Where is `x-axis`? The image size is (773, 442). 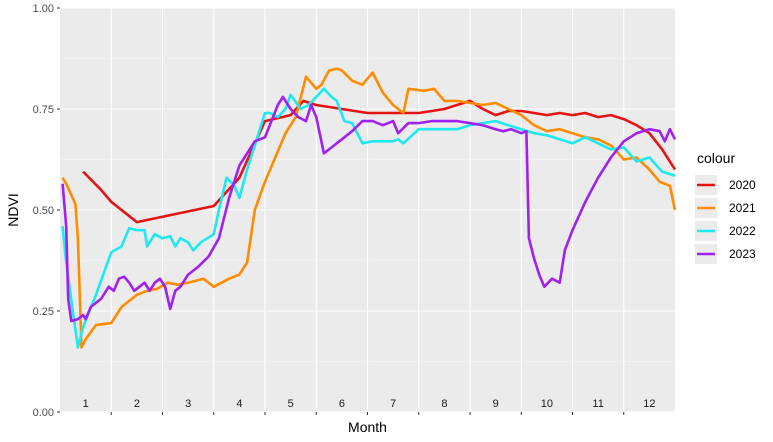
x-axis is located at coordinates (367, 413).